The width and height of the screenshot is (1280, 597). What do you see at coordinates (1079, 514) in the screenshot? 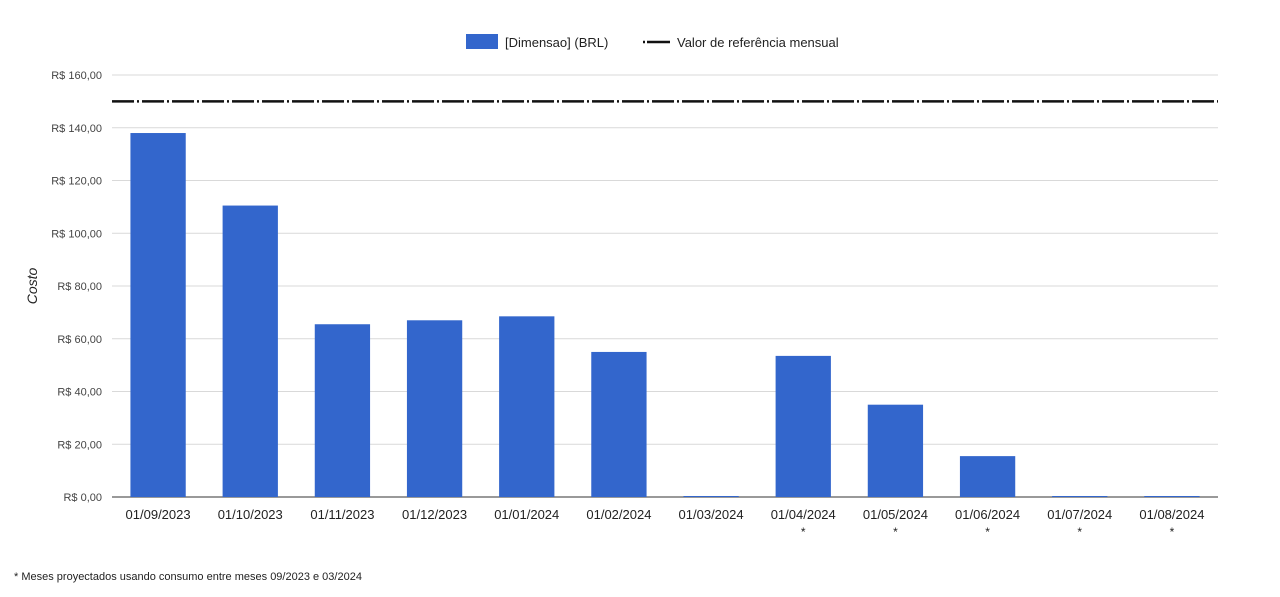
I see `x-tick-label: 01/07/2024` at bounding box center [1079, 514].